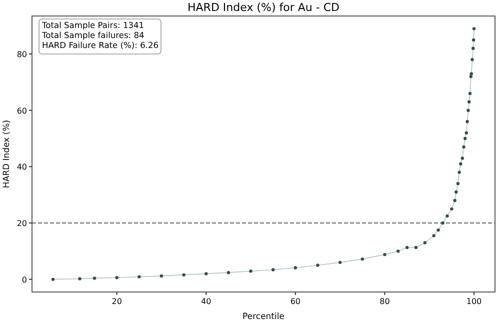 This screenshot has width=500, height=322. What do you see at coordinates (21, 167) in the screenshot?
I see `y-tick-label: 40` at bounding box center [21, 167].